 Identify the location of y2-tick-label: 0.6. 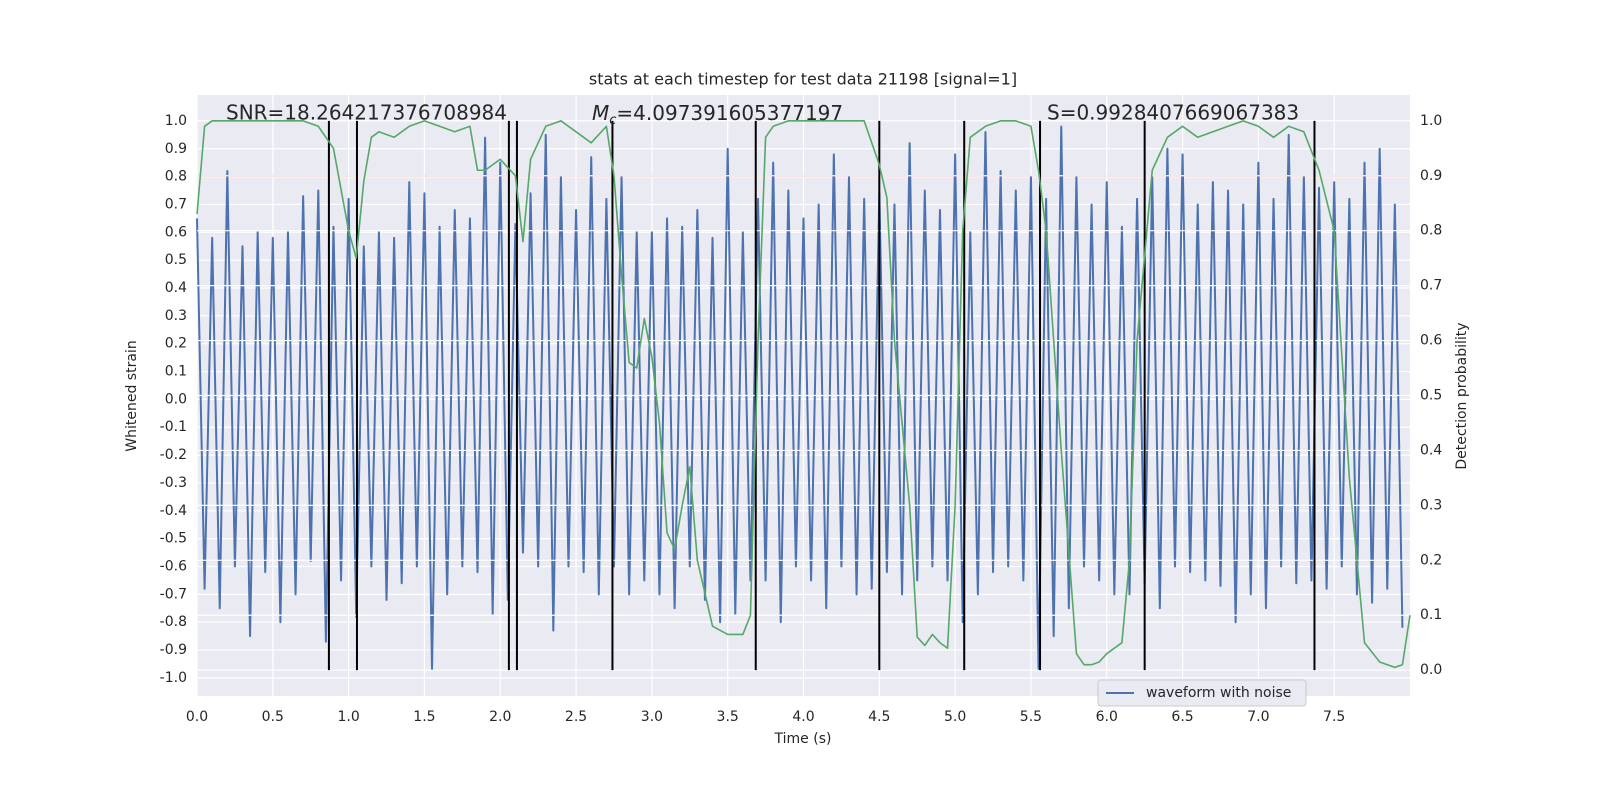
(1431, 341).